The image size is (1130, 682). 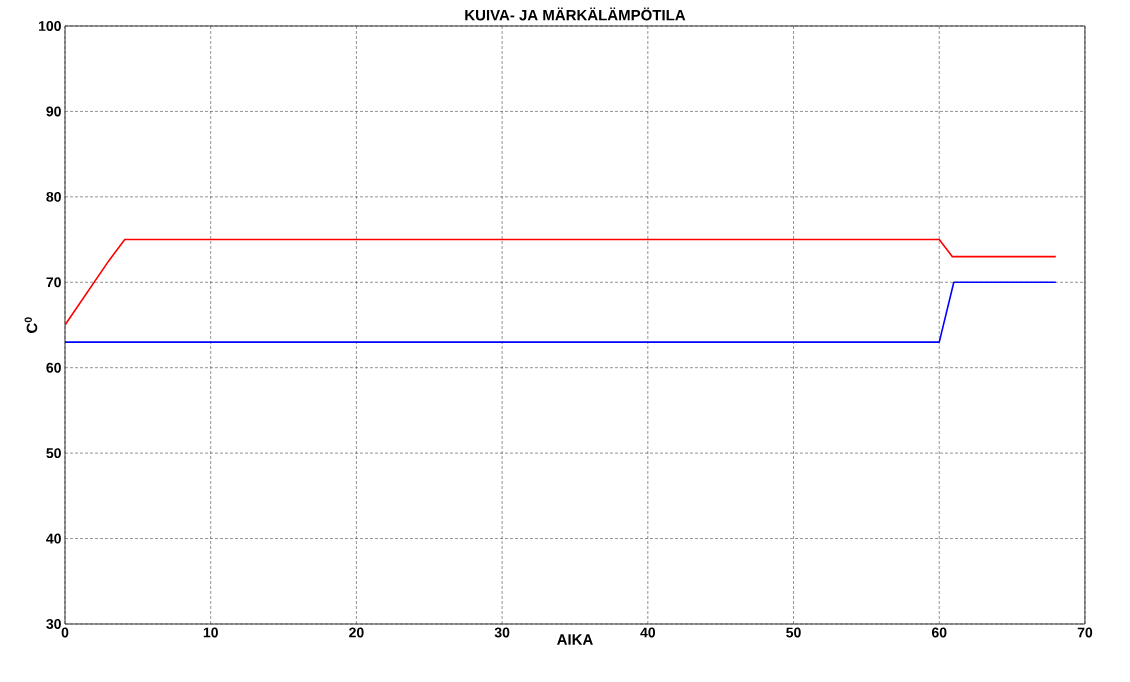 I want to click on y-tick-label: 60, so click(x=53, y=367).